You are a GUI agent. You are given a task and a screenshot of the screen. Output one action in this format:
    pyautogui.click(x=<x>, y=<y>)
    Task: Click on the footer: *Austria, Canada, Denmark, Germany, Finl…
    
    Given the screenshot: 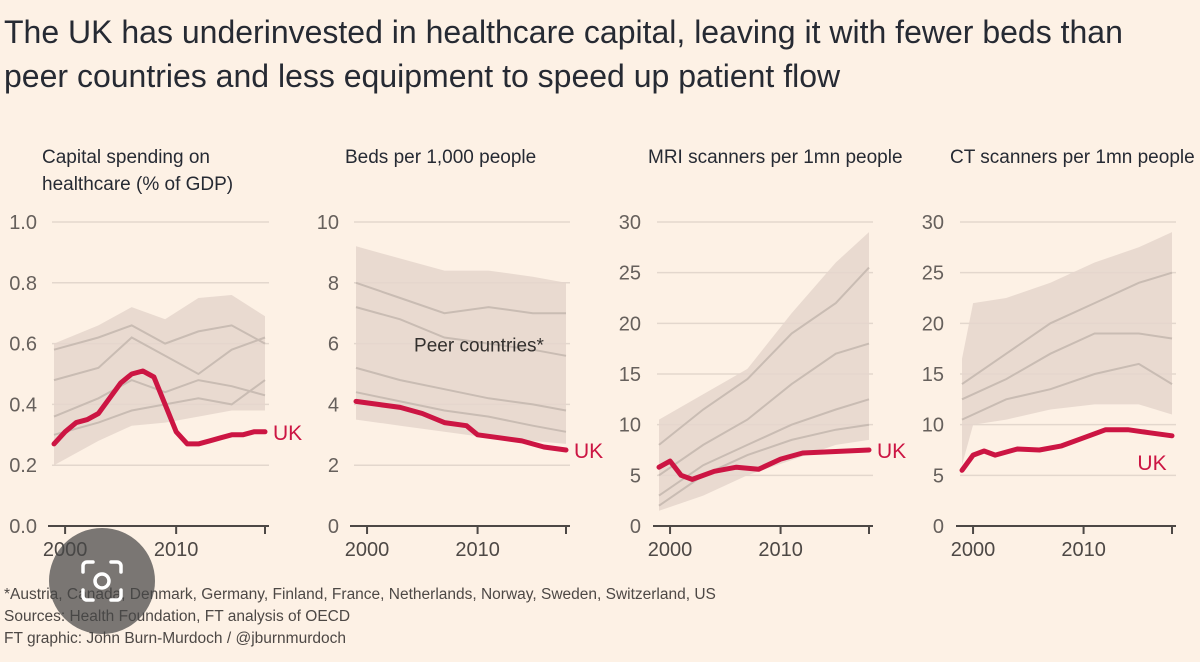 What is the action you would take?
    pyautogui.click(x=599, y=617)
    